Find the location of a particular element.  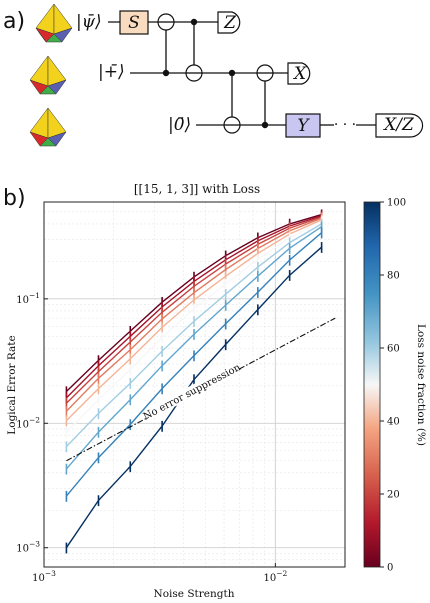

y-tick-label: 10⁻¹ is located at coordinates (28, 298).